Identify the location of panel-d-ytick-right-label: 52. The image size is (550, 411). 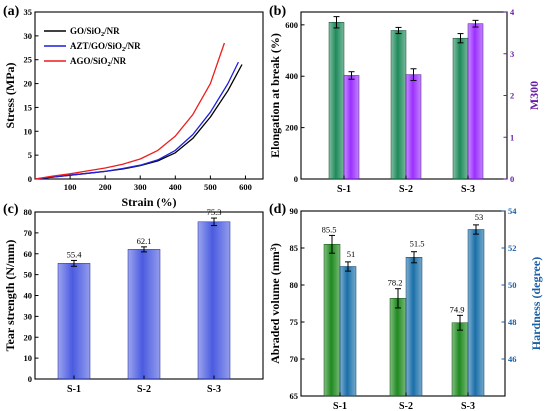
(512, 248).